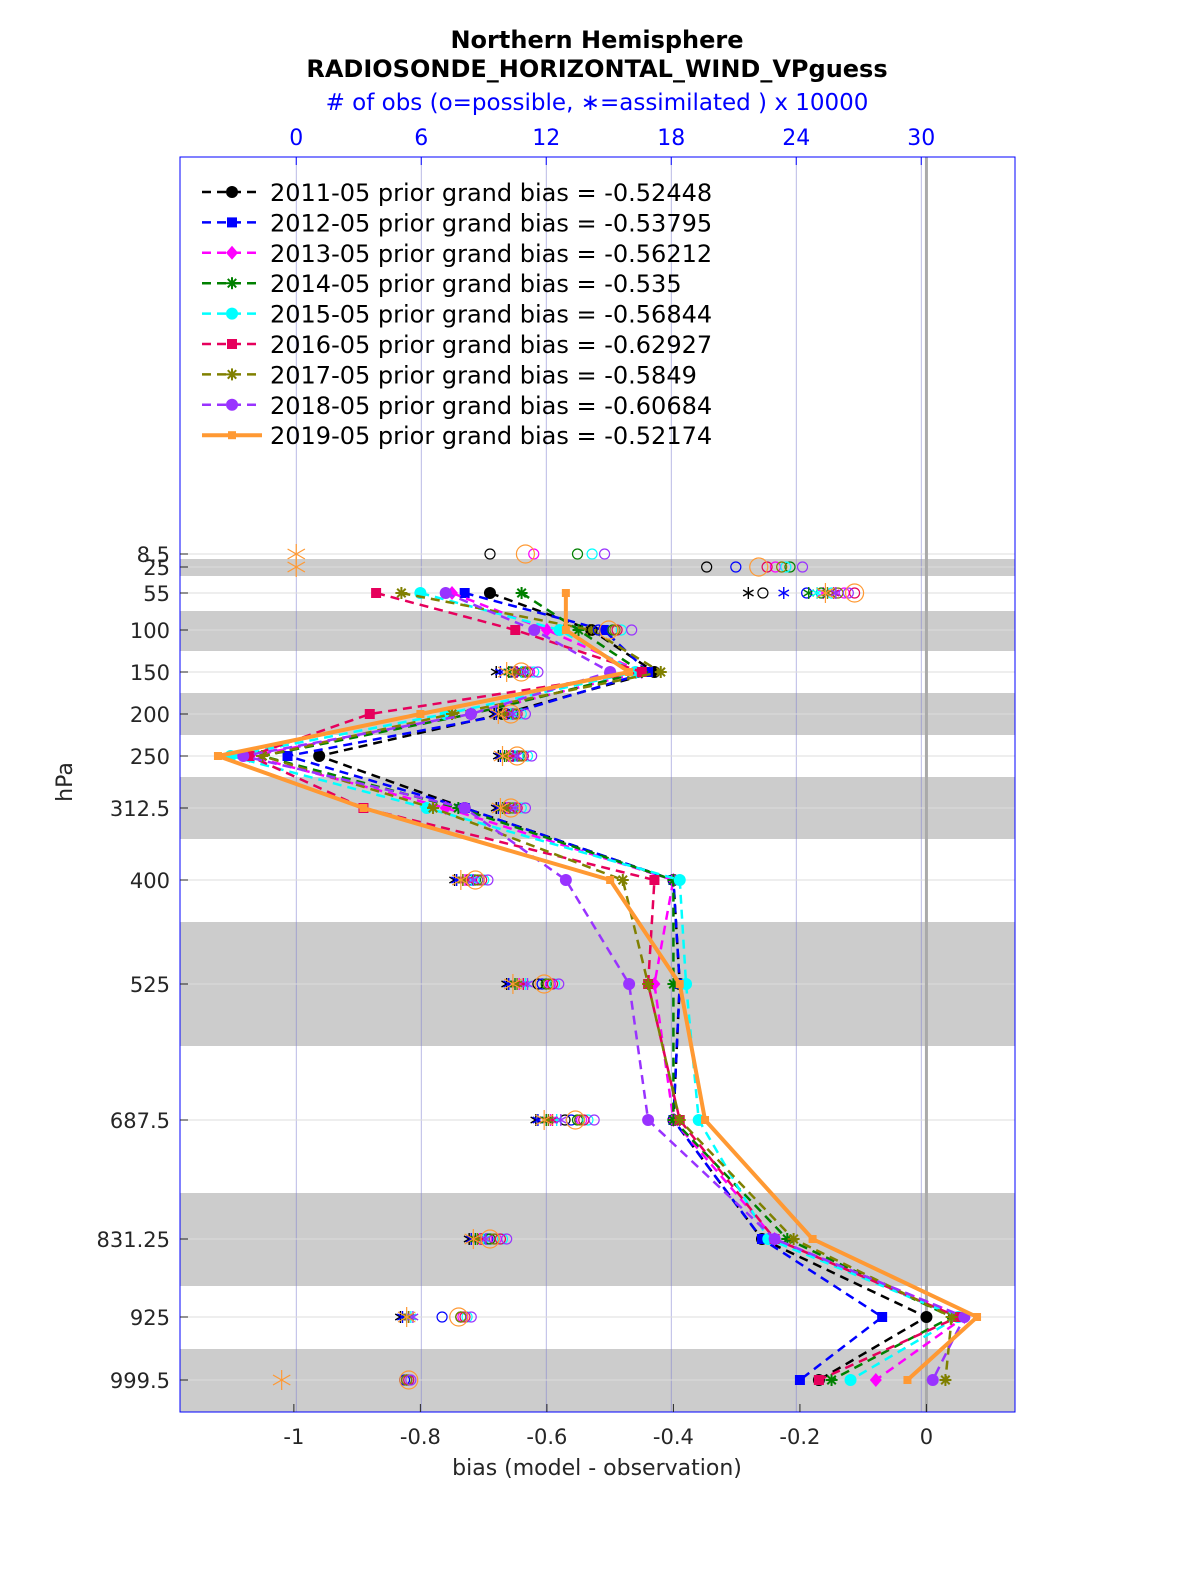 The image size is (1200, 1575). Describe the element at coordinates (140, 1381) in the screenshot. I see `y-tick-label-13: 999.5` at that location.